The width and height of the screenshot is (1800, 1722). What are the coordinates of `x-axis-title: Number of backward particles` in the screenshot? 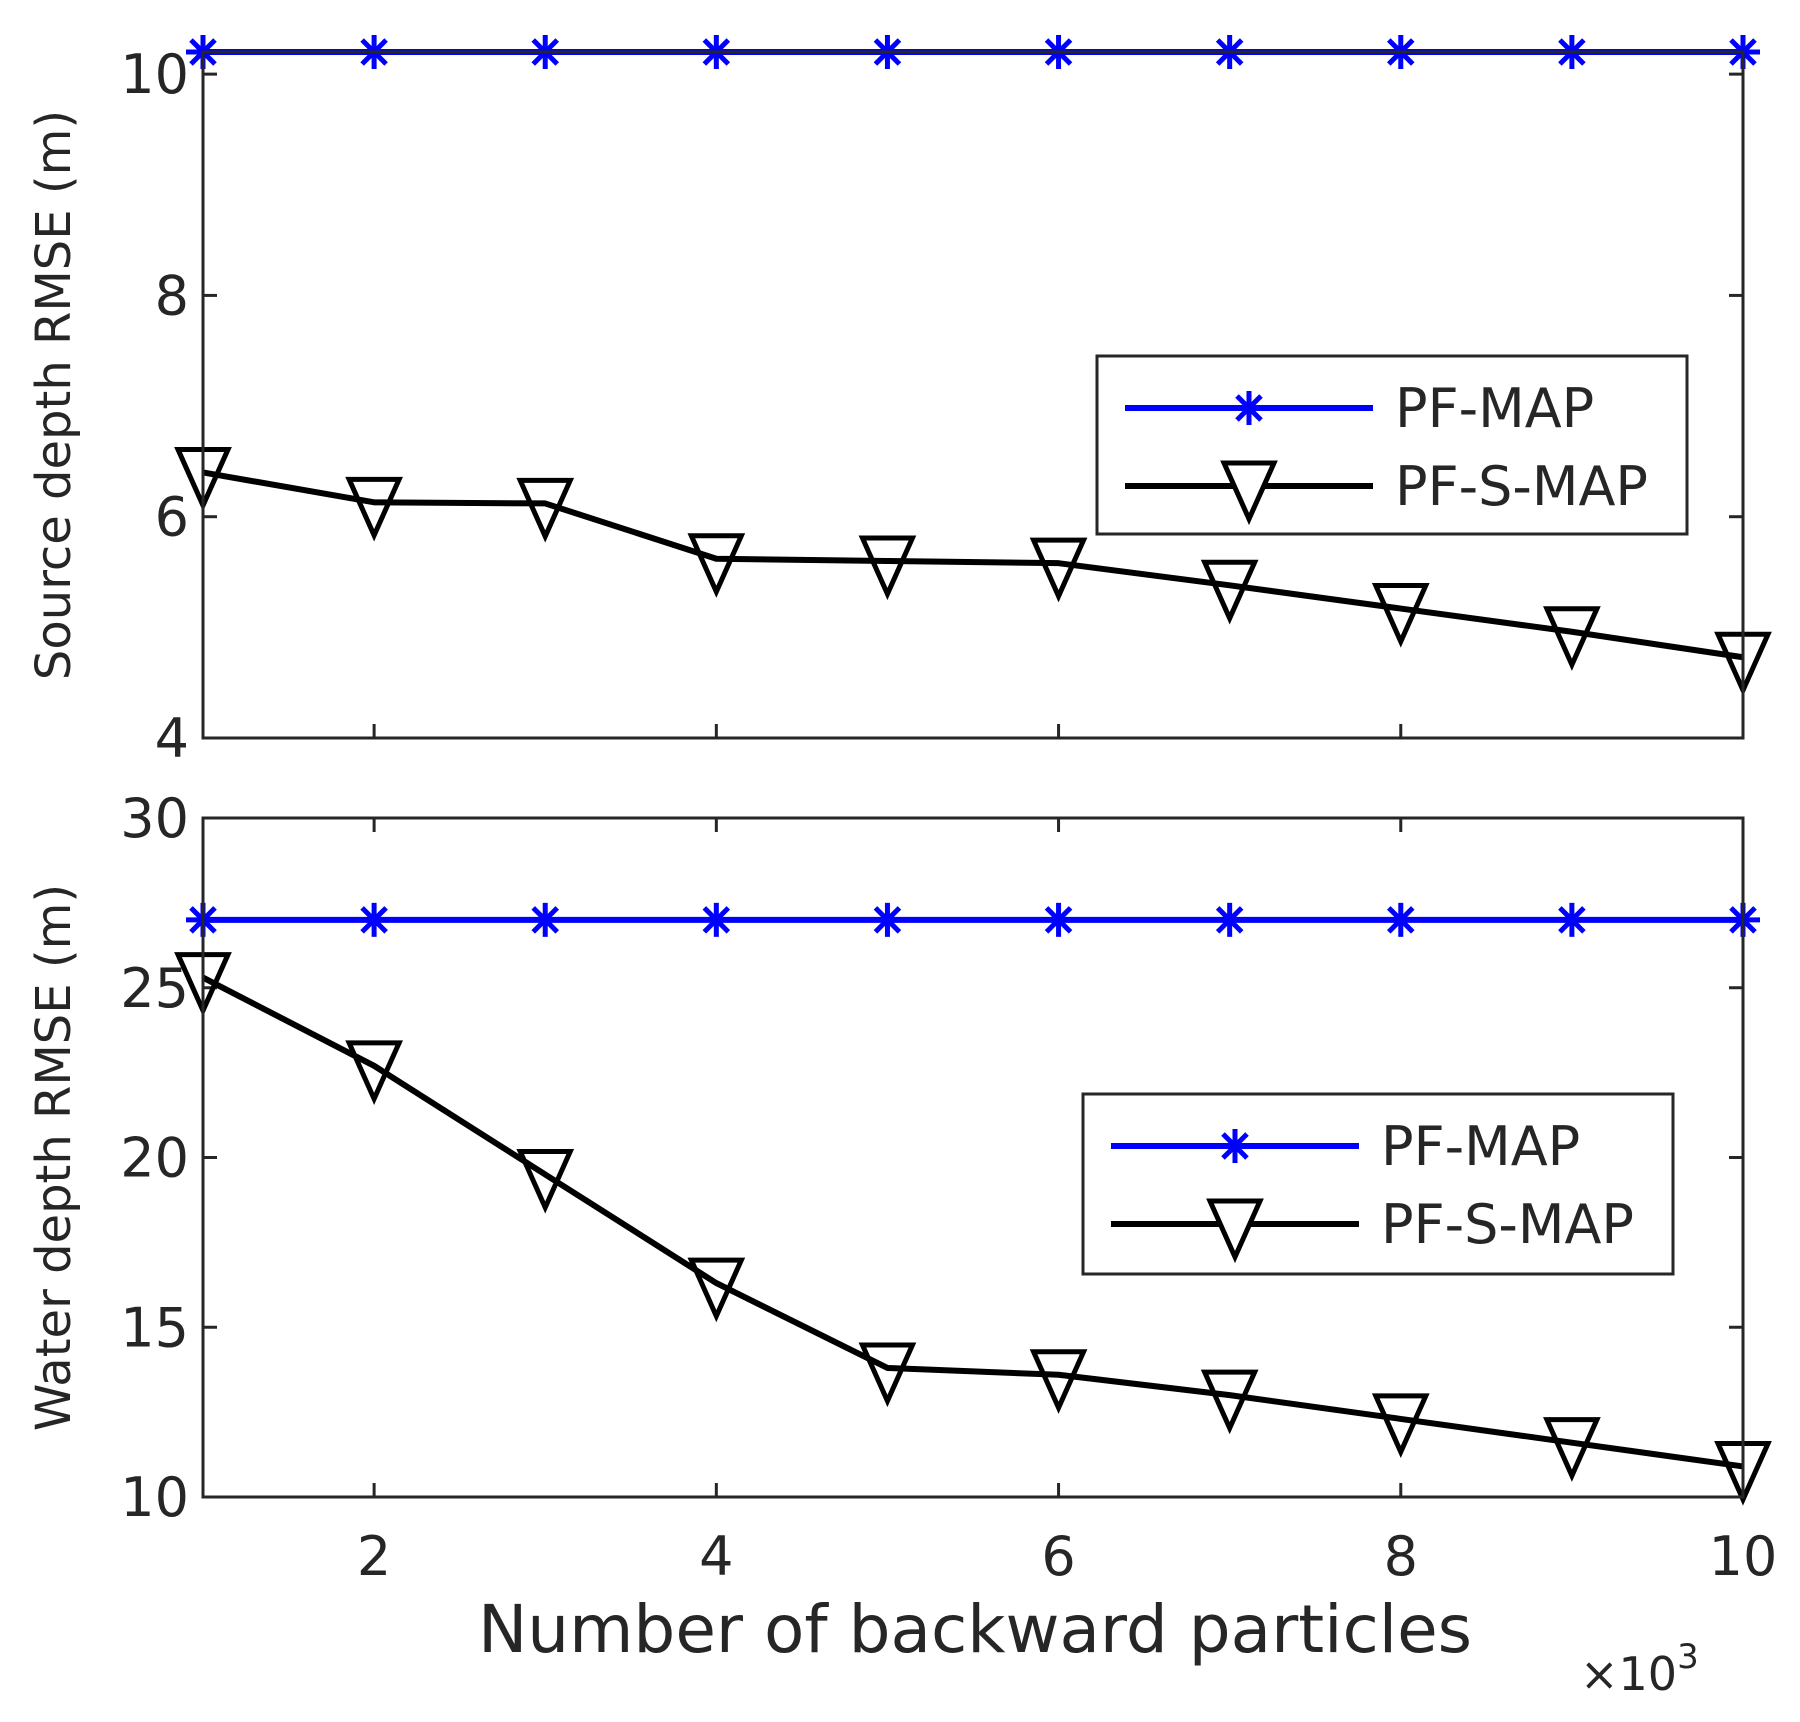 It's located at (975, 1629).